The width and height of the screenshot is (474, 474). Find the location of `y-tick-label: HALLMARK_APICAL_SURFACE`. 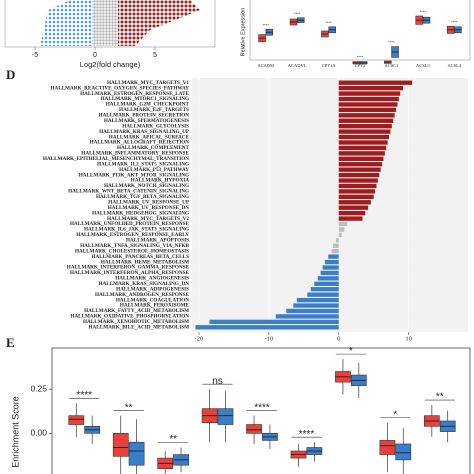

y-tick-label: HALLMARK_APICAL_SURFACE is located at coordinates (149, 137).